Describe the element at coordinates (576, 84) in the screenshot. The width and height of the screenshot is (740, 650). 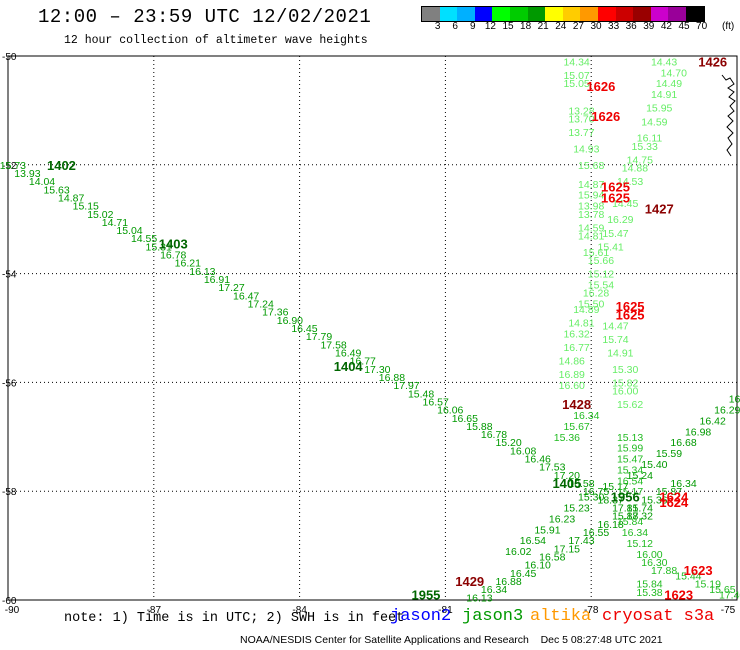
I see `wave-height-value: 15.05` at that location.